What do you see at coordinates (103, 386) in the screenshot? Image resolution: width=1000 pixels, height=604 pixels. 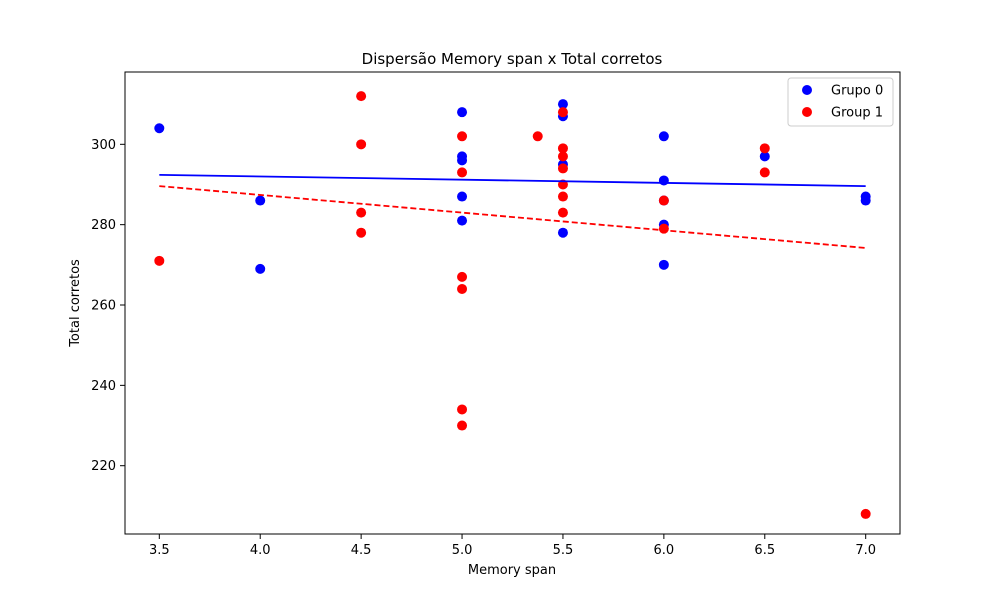 I see `y-tick-label: 240` at bounding box center [103, 386].